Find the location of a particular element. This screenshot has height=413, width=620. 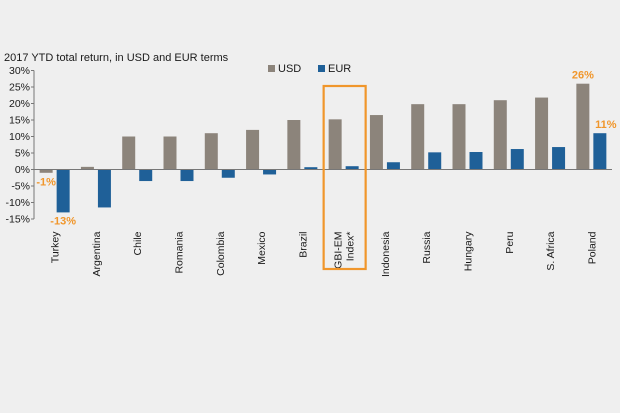

x-tick-label: S. Africa is located at coordinates (551, 250).